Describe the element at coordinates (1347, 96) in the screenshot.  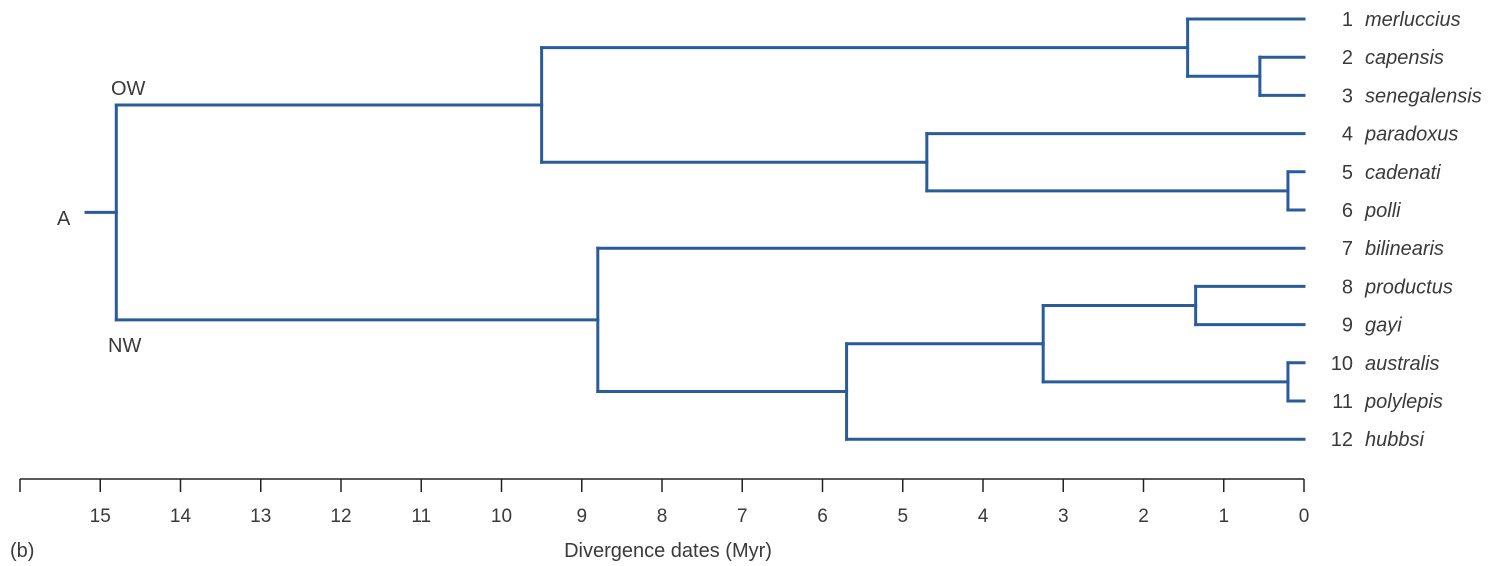
I see `leaf-number: 3` at that location.